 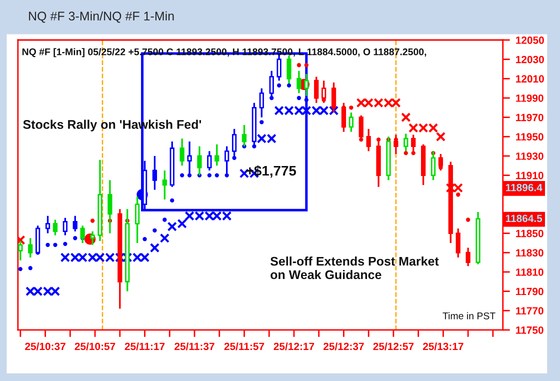 I want to click on y-tick-label: 11910, so click(x=530, y=176).